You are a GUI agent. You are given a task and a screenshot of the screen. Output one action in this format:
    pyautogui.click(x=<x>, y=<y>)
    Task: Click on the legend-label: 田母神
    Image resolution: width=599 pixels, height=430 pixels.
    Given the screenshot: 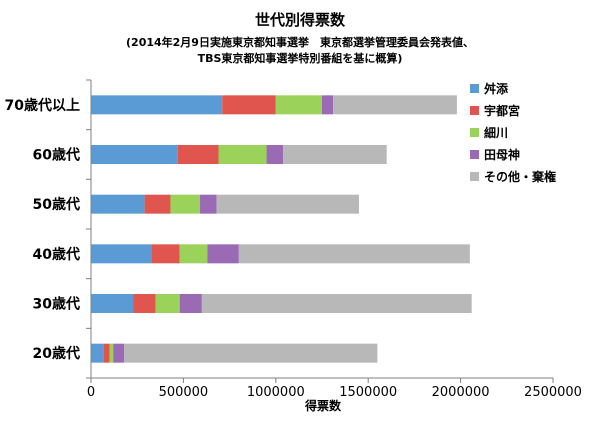 What is the action you would take?
    pyautogui.click(x=502, y=154)
    